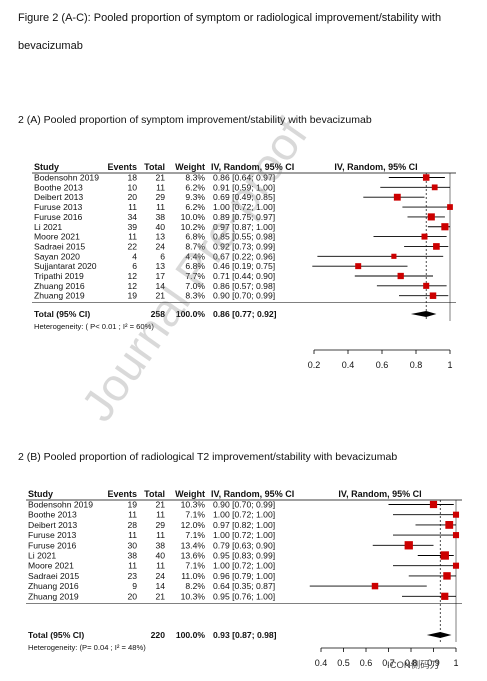 This screenshot has height=681, width=487. Describe the element at coordinates (46, 167) in the screenshot. I see `panel-a-header-study: Study` at that location.